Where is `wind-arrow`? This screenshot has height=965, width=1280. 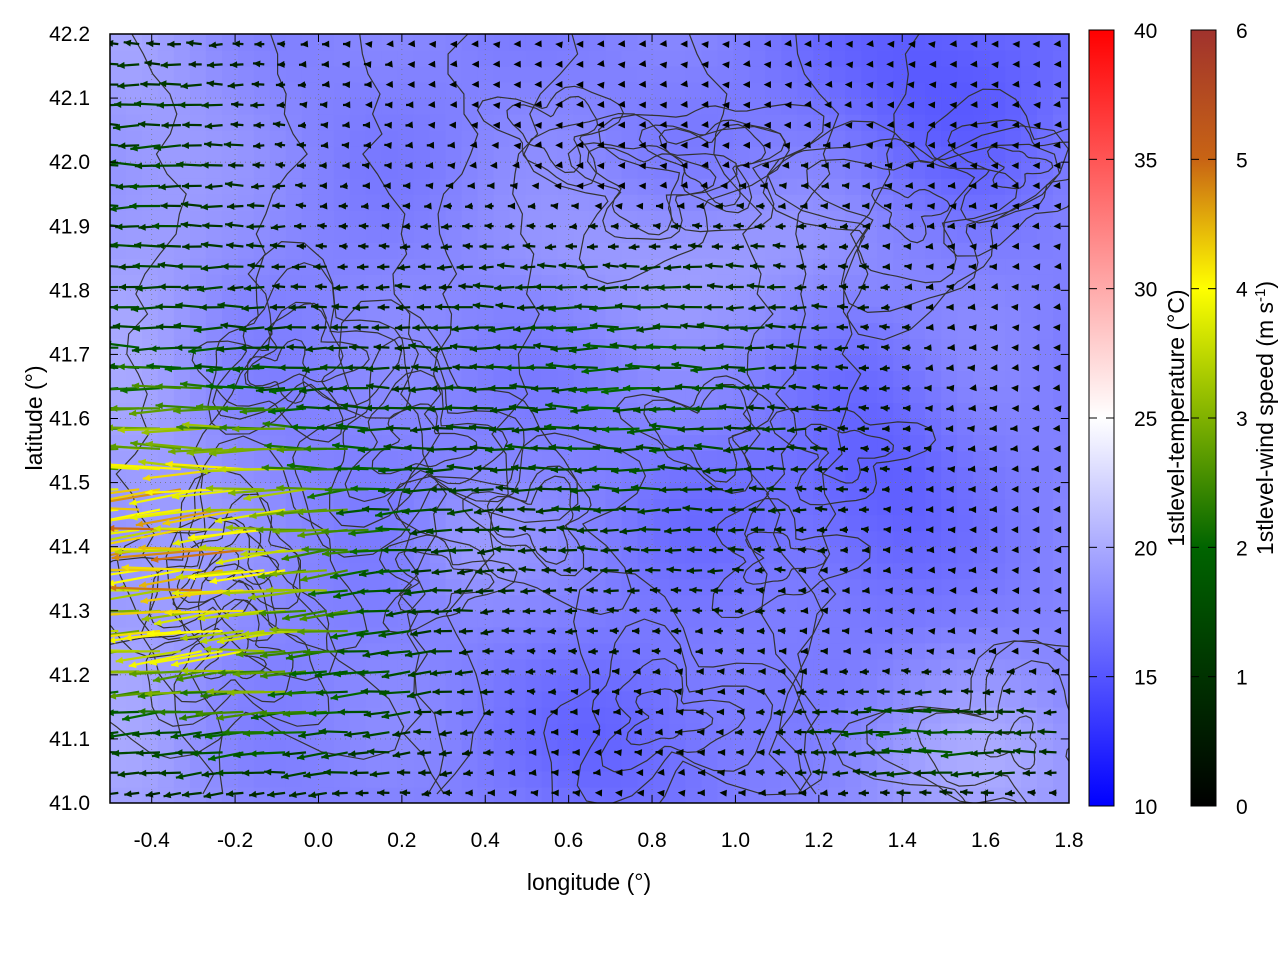 wind-arrow is located at coordinates (234, 510).